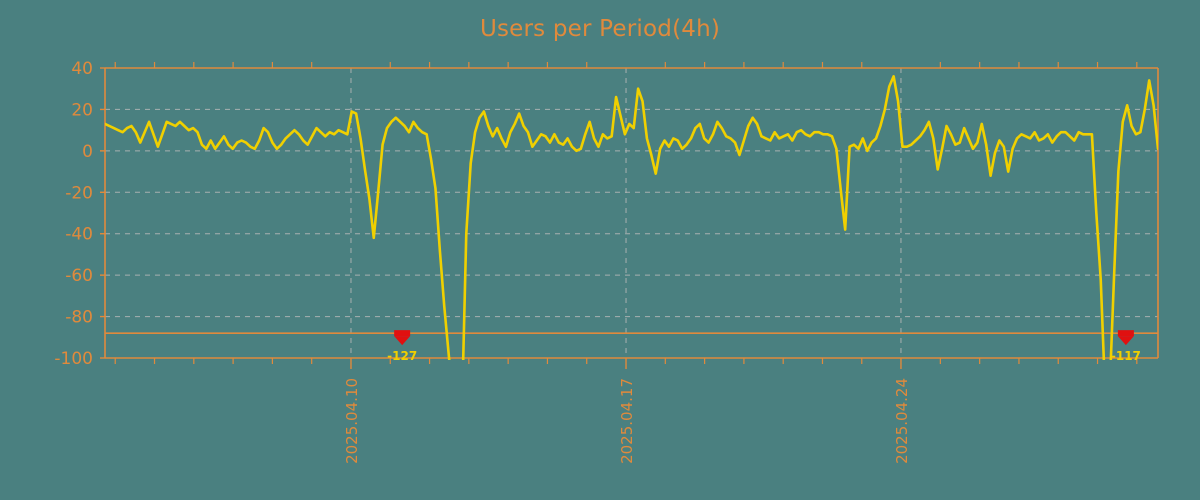 The width and height of the screenshot is (1200, 500). I want to click on y-tick-label: 20, so click(82, 110).